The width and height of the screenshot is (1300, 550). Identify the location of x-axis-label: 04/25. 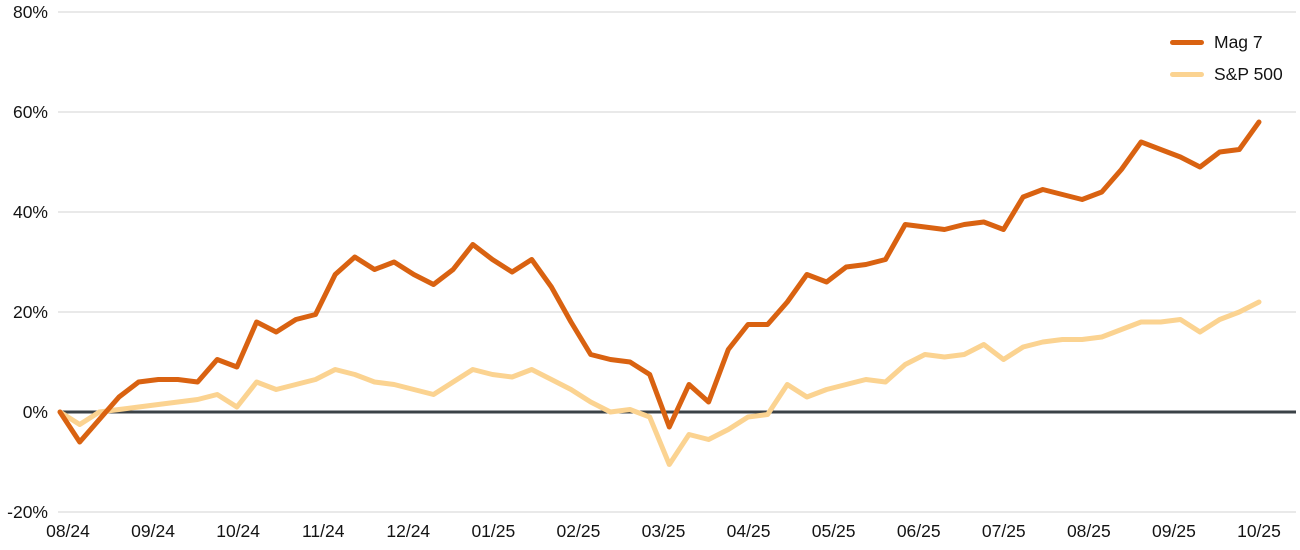
(749, 531).